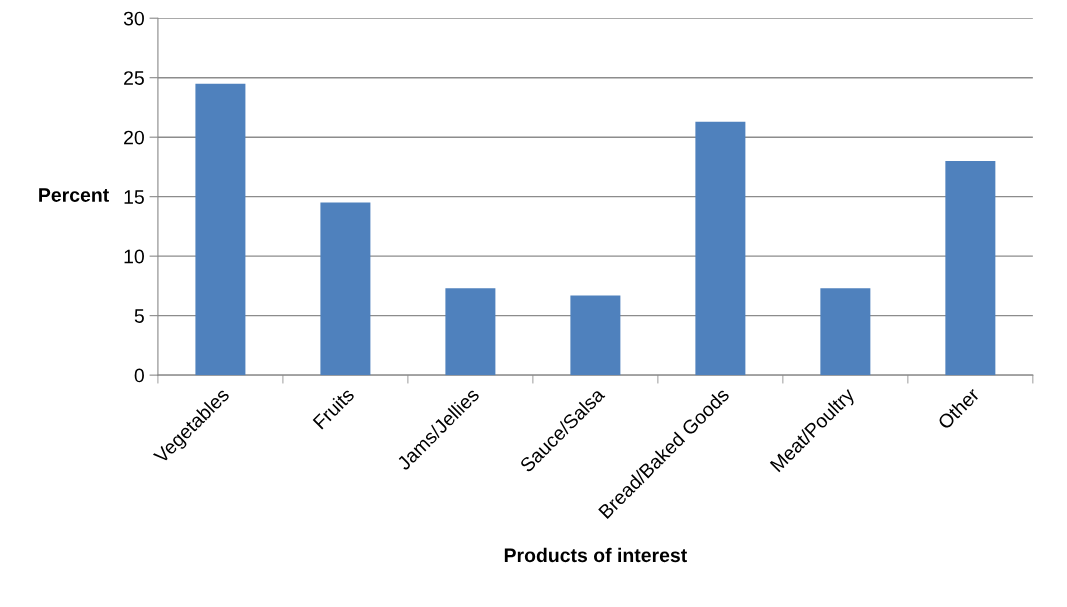  I want to click on y-tick-label: 25, so click(134, 78).